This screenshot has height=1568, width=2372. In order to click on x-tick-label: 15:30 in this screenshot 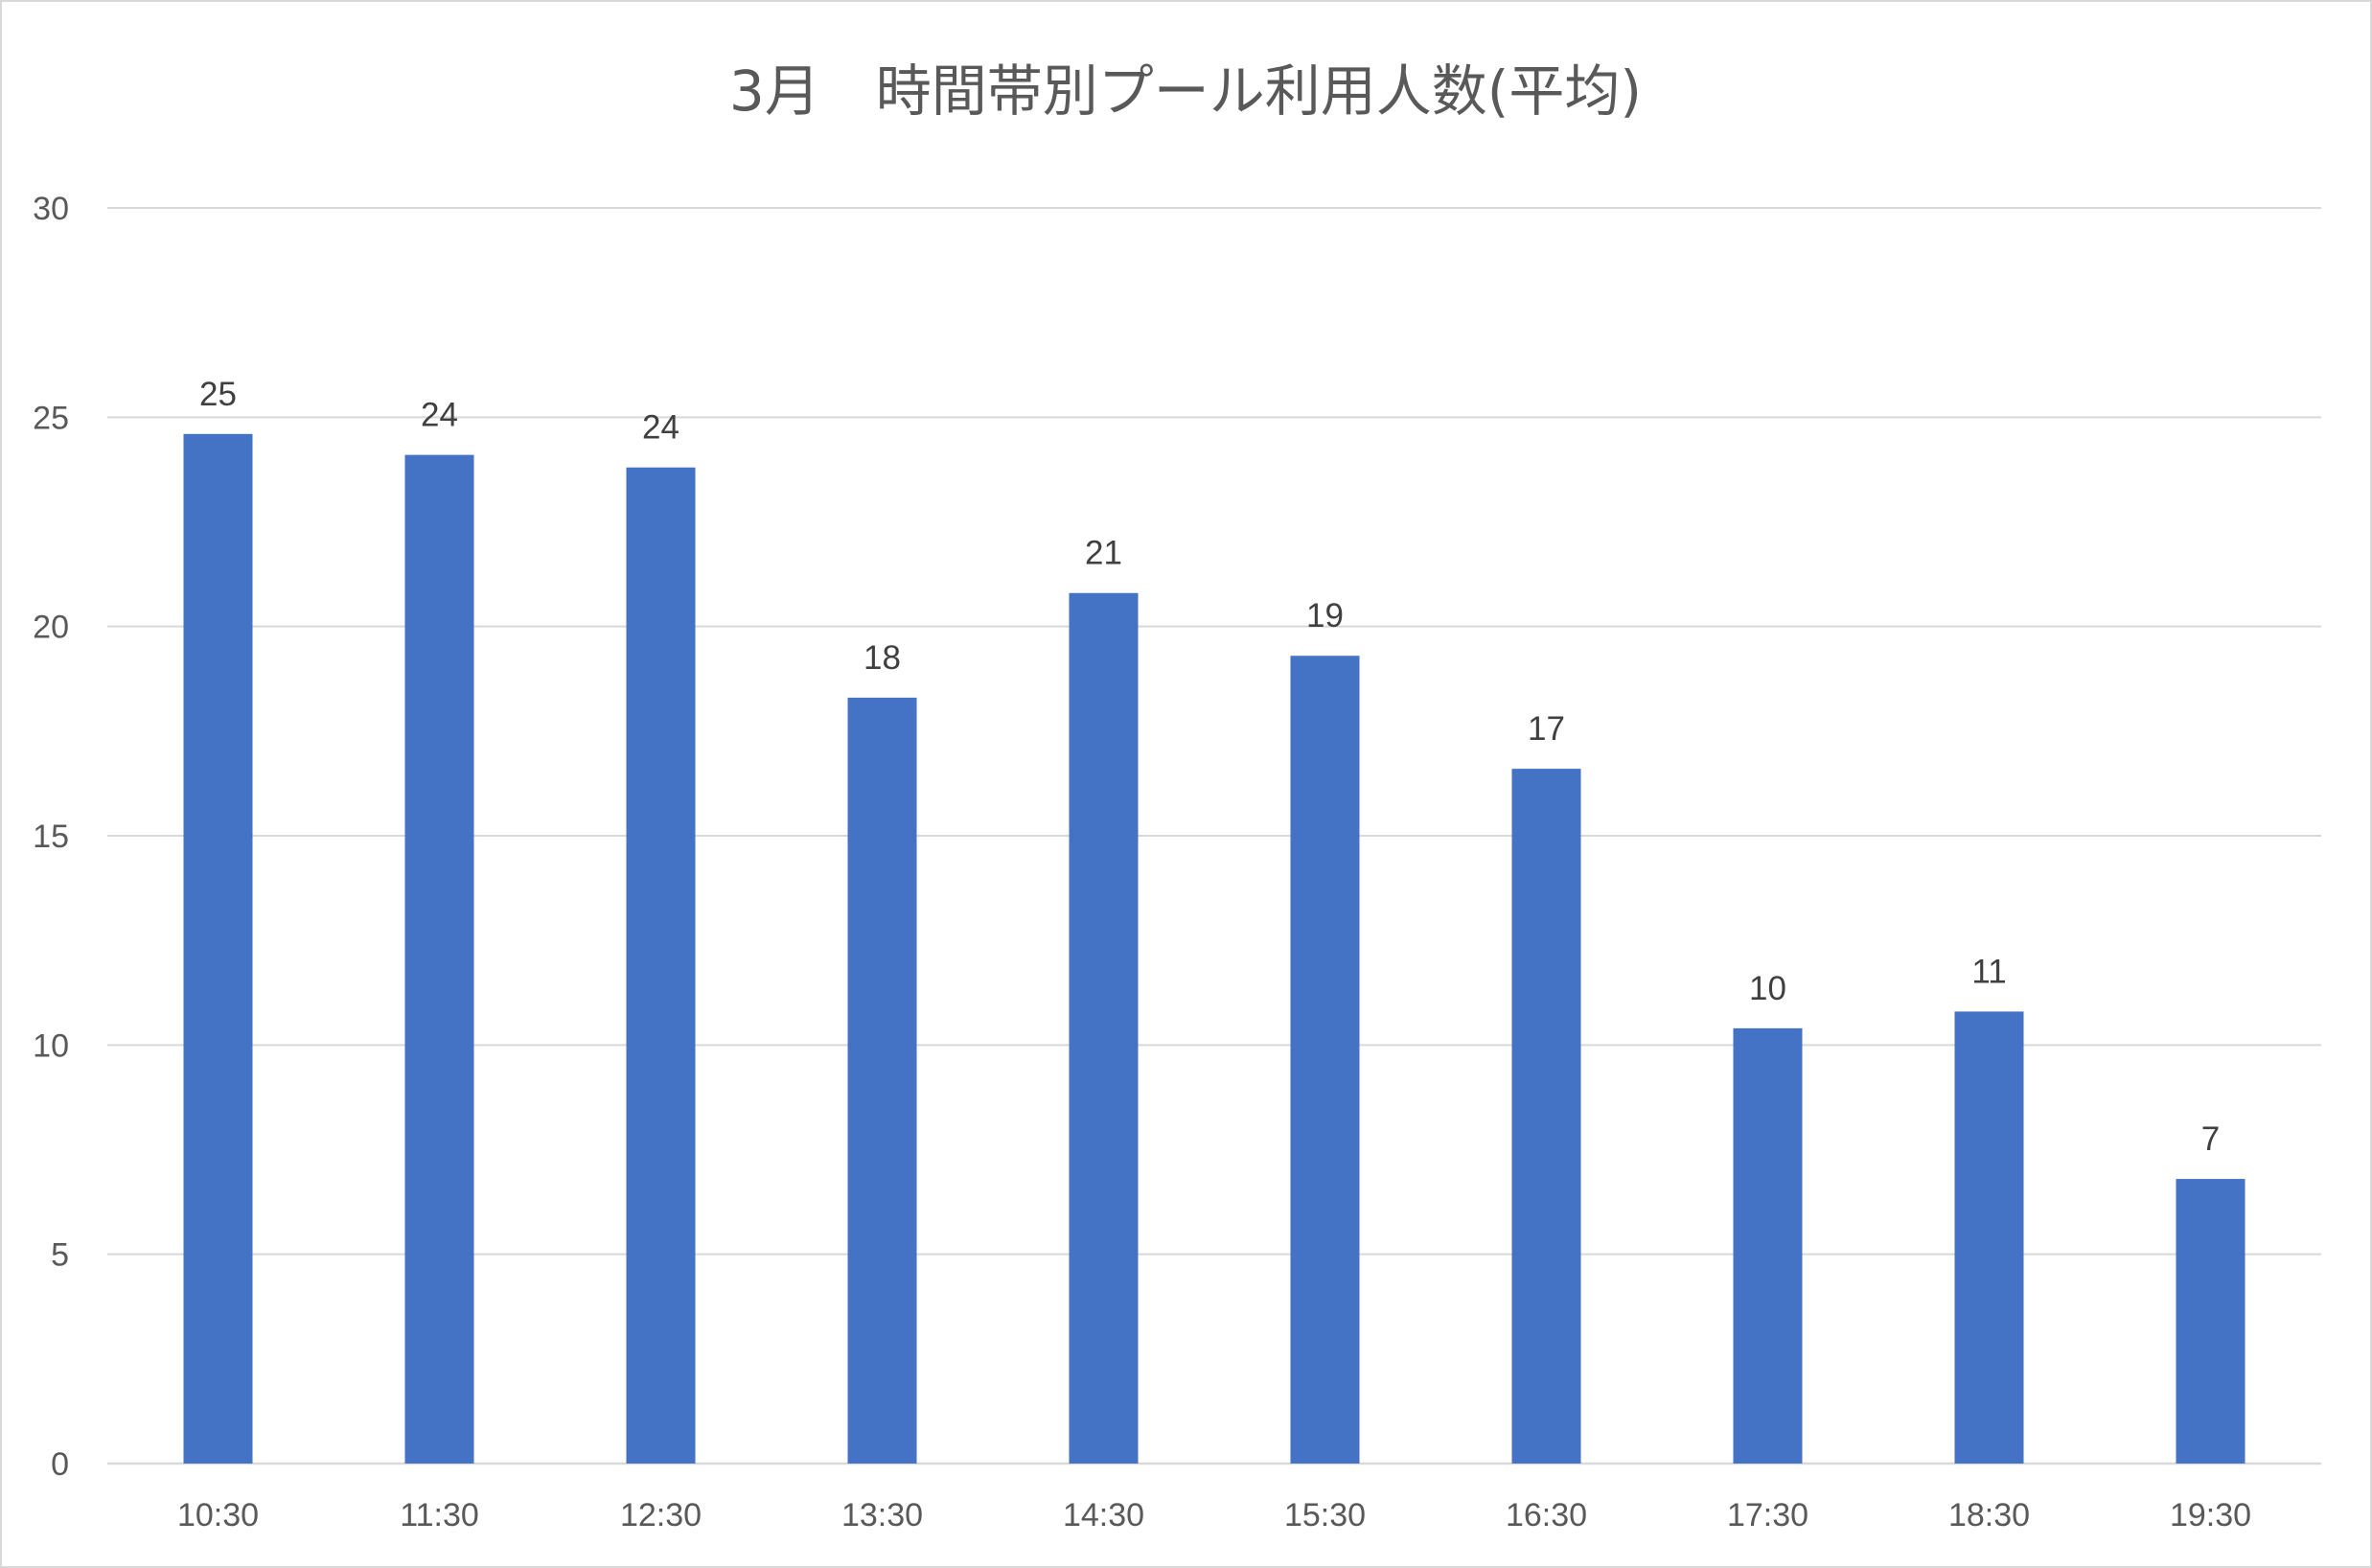, I will do `click(1325, 1515)`.